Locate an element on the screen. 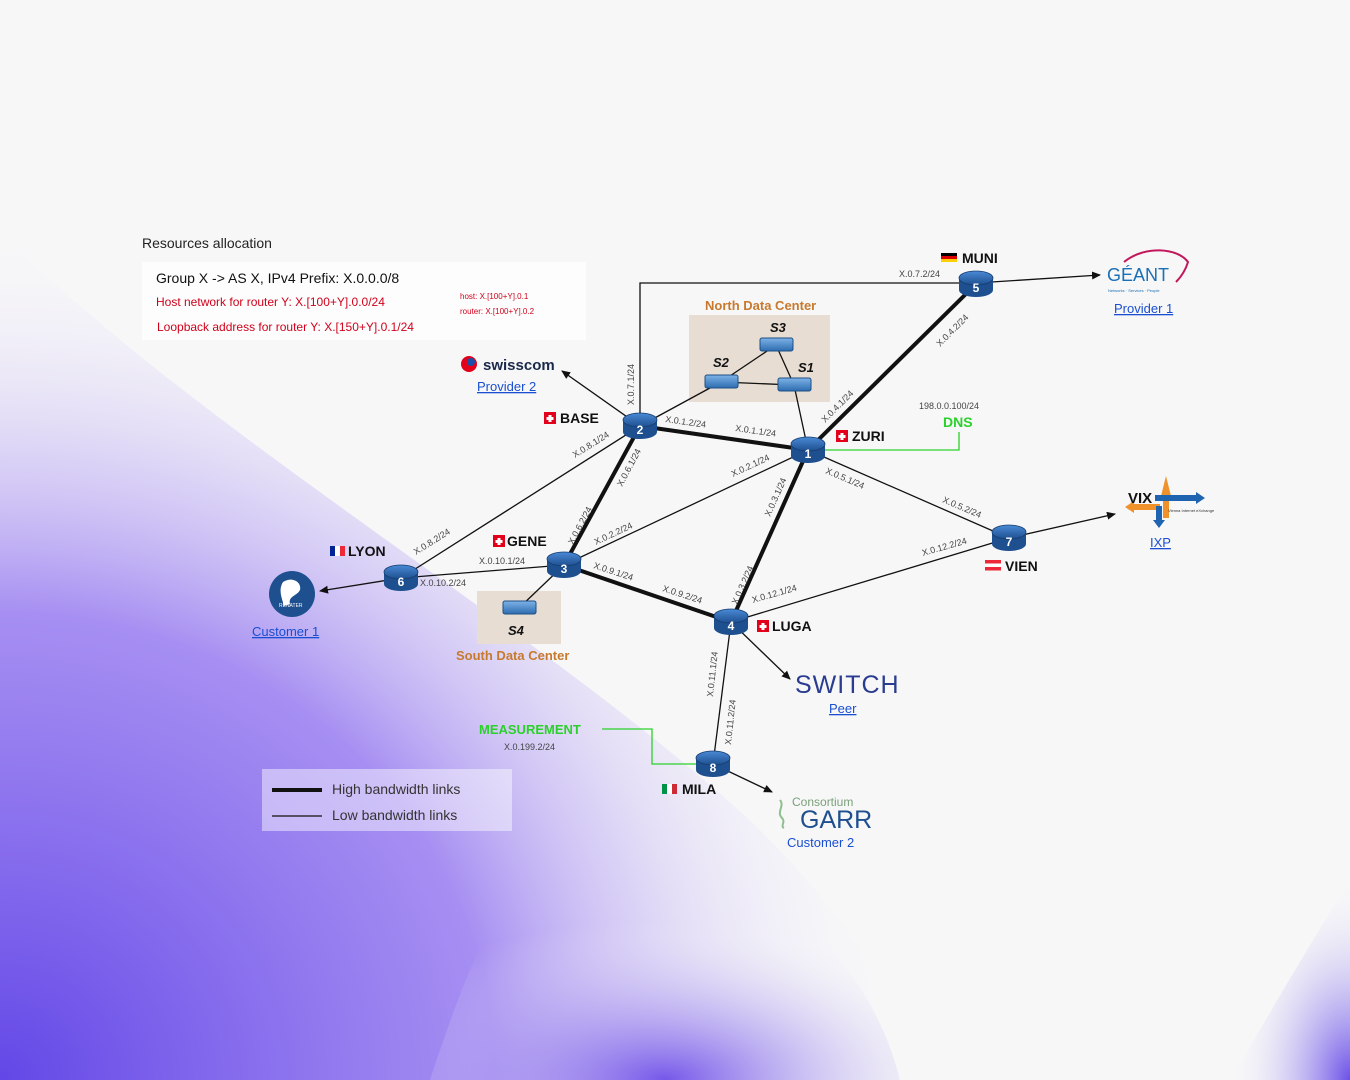 This screenshot has height=1080, width=1350. link-zuri-gene is located at coordinates (686, 507).